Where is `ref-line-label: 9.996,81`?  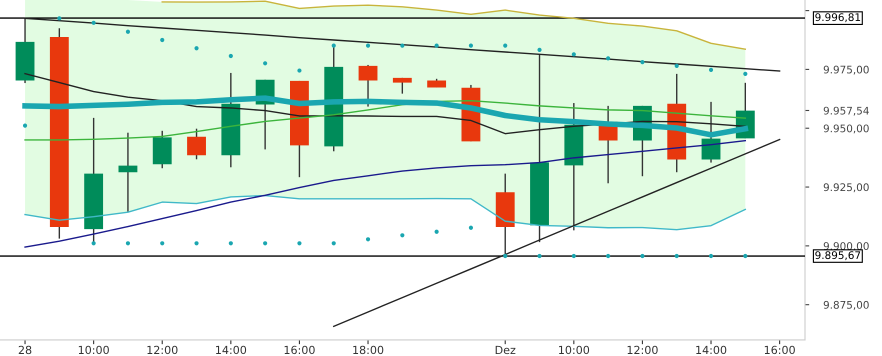 ref-line-label: 9.996,81 is located at coordinates (837, 17).